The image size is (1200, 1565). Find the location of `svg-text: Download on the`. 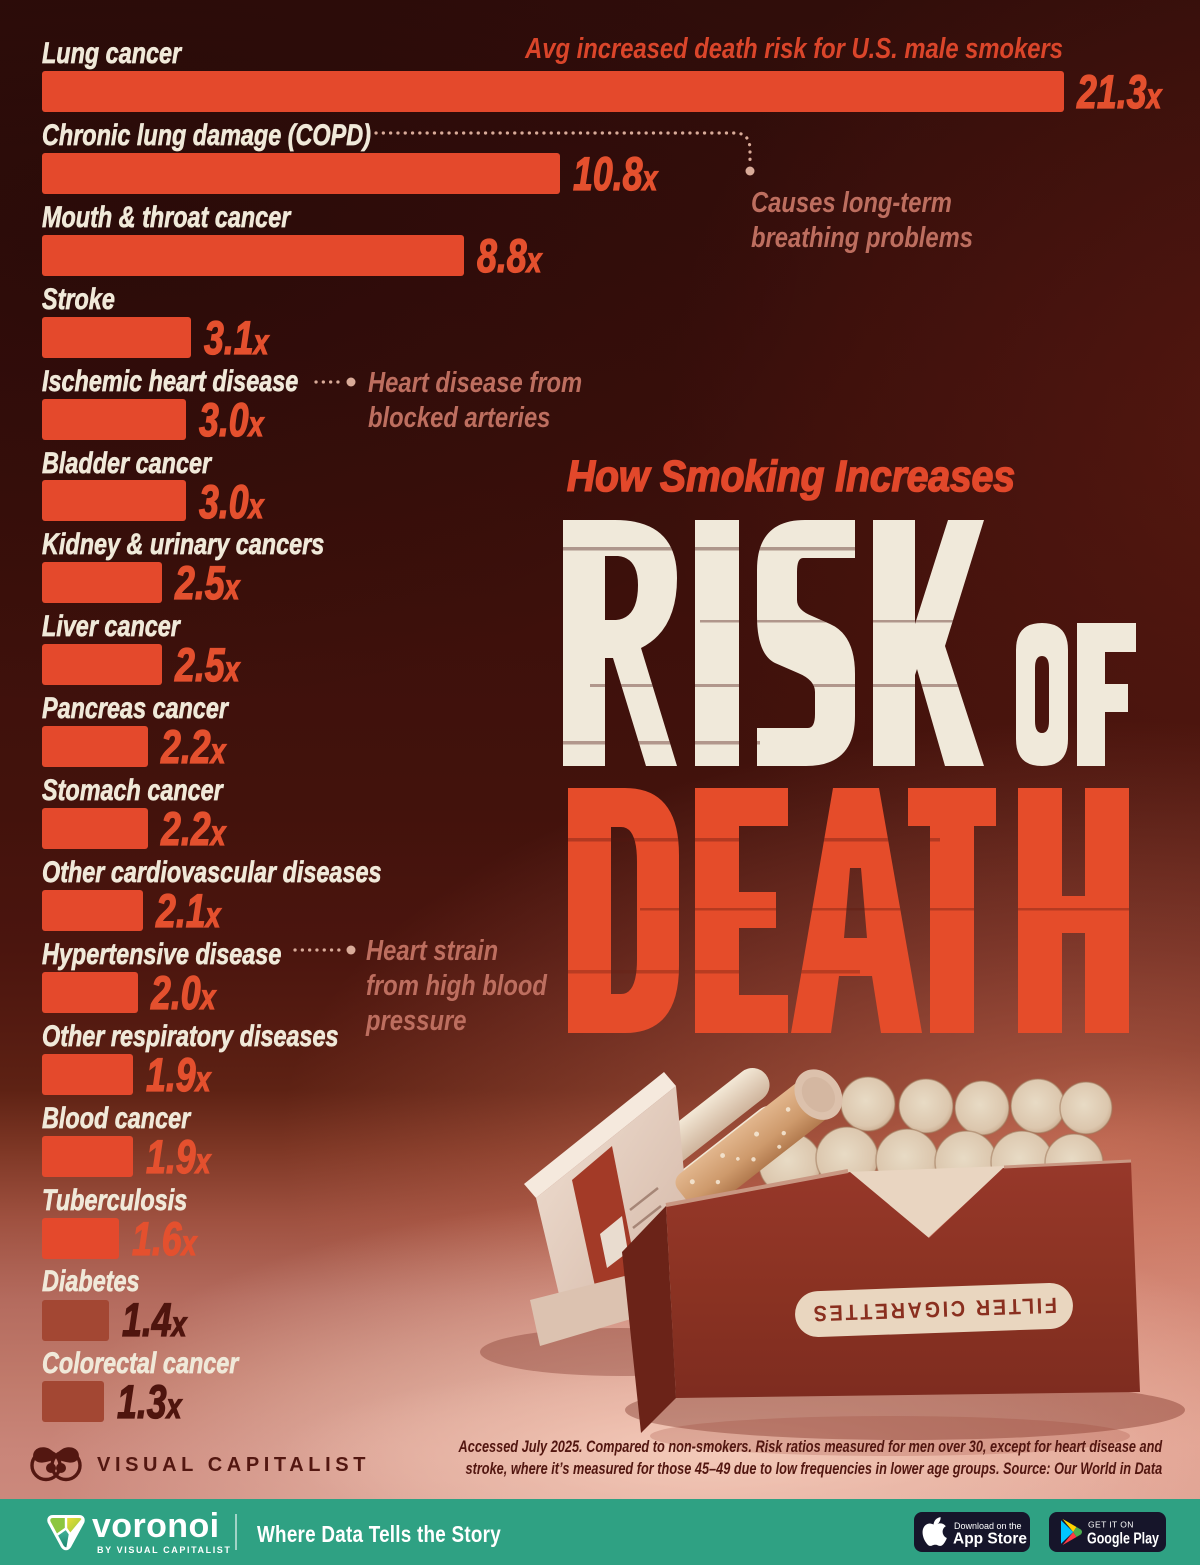

svg-text: Download on the is located at coordinates (988, 1526).